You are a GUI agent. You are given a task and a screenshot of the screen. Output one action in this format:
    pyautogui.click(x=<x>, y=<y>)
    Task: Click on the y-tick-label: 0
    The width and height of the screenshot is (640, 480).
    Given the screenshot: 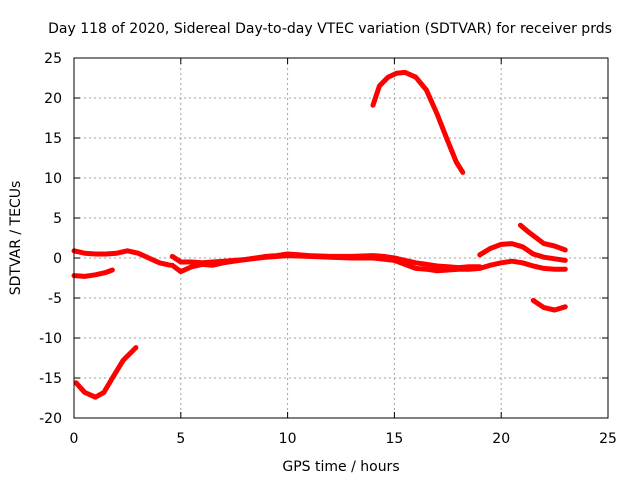 What is the action you would take?
    pyautogui.click(x=57, y=259)
    